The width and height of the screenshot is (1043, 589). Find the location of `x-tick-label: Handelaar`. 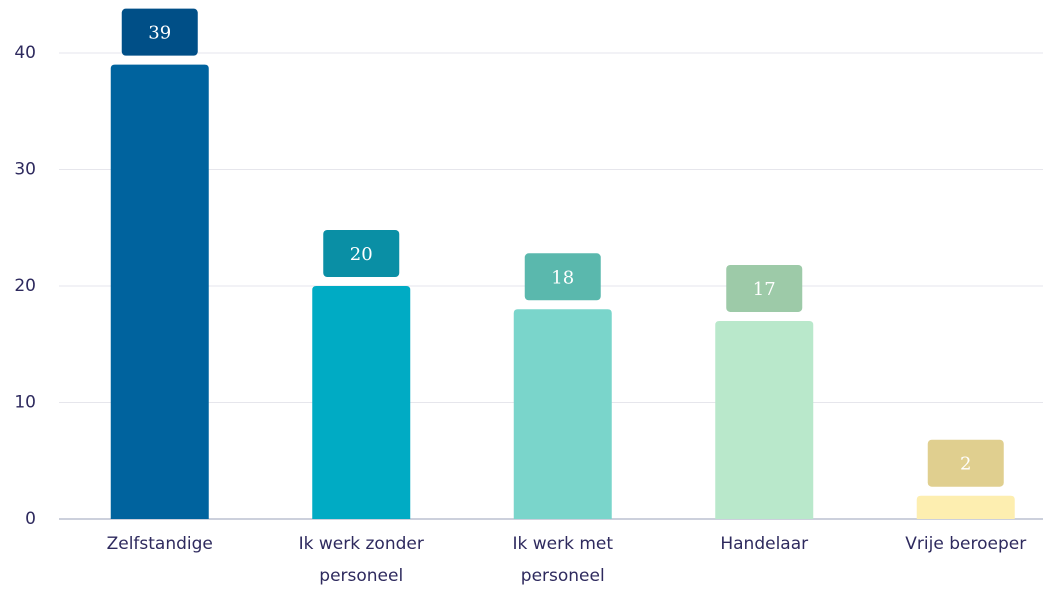

x-tick-label: Handelaar is located at coordinates (764, 544).